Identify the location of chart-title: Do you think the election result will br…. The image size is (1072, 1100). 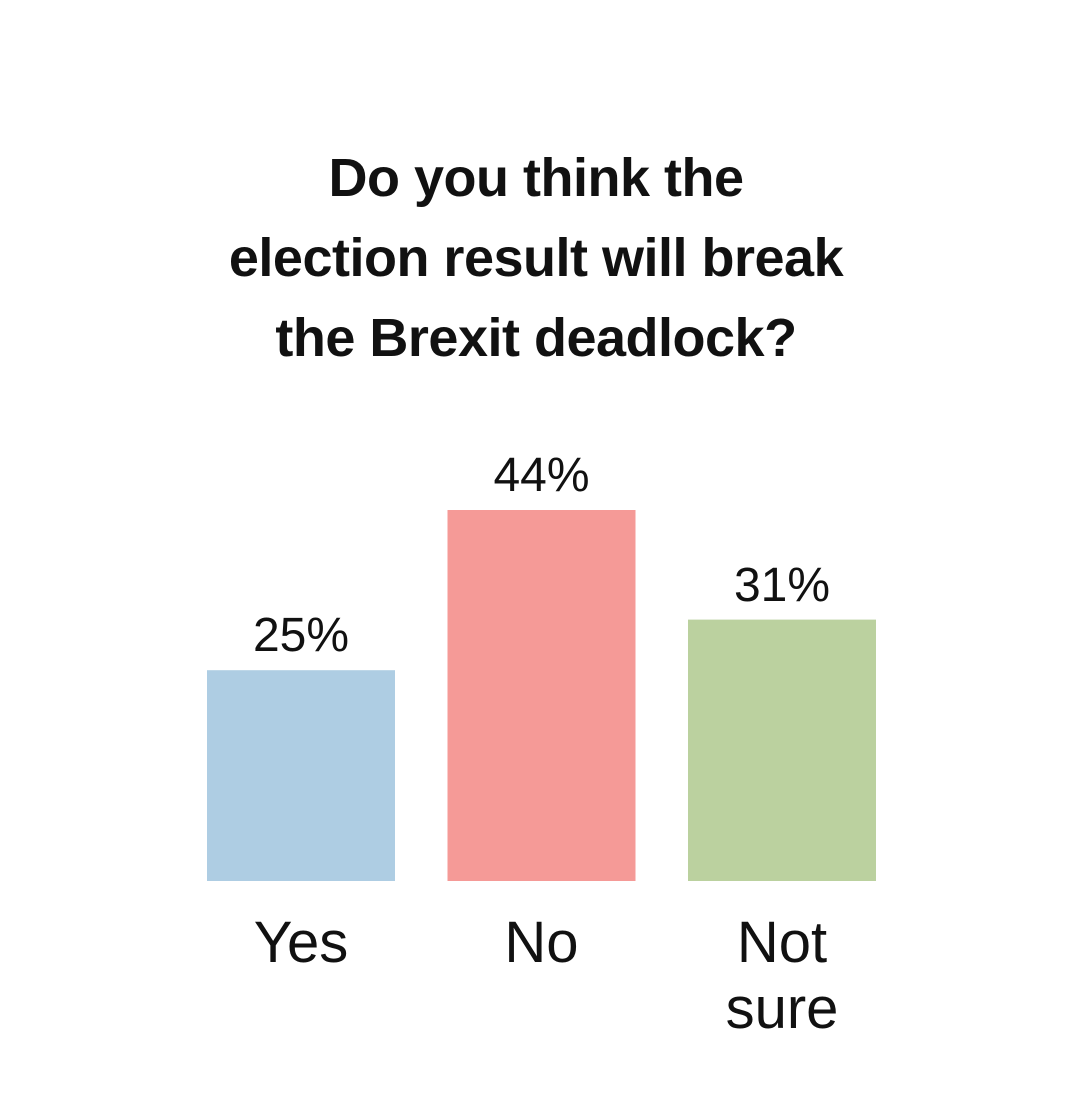
(536, 258).